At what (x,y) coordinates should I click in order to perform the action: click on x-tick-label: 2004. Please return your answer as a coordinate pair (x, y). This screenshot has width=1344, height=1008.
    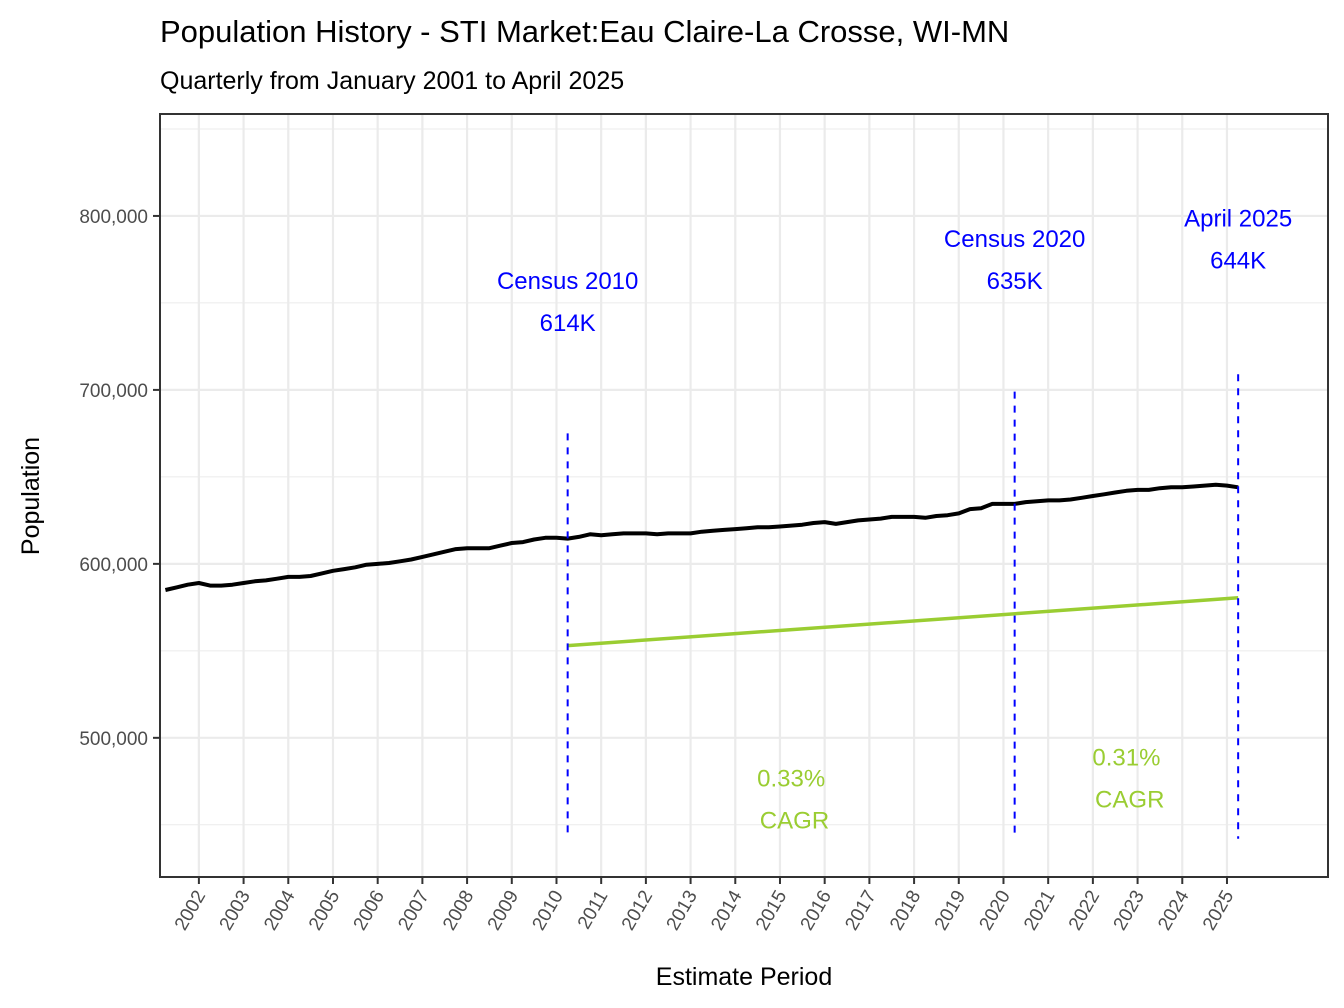
    Looking at the image, I should click on (280, 910).